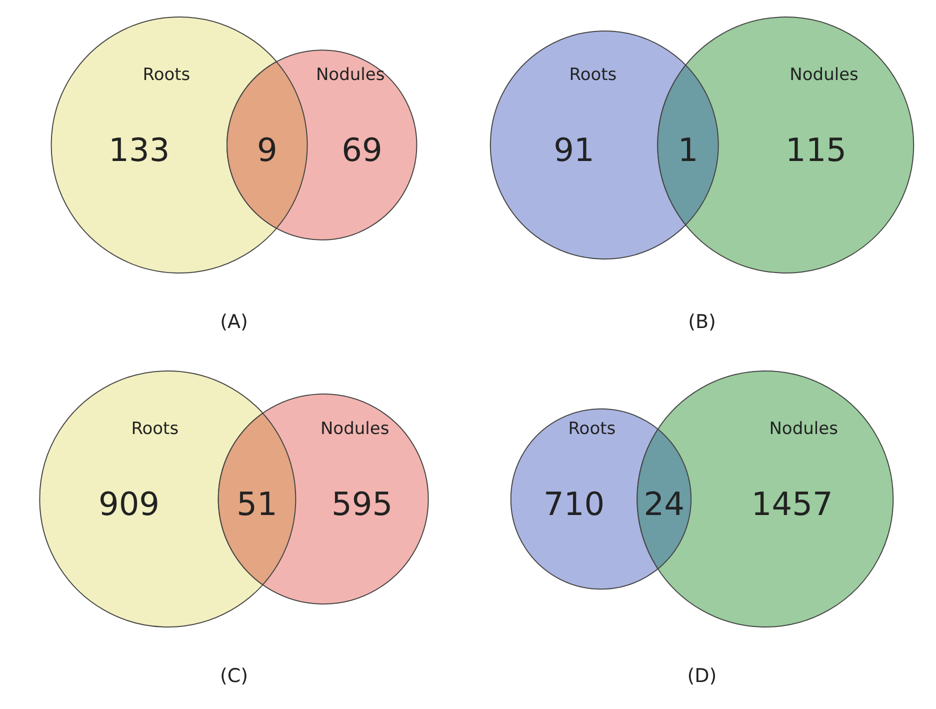 The height and width of the screenshot is (709, 936). What do you see at coordinates (664, 504) in the screenshot?
I see `data-label: 24` at bounding box center [664, 504].